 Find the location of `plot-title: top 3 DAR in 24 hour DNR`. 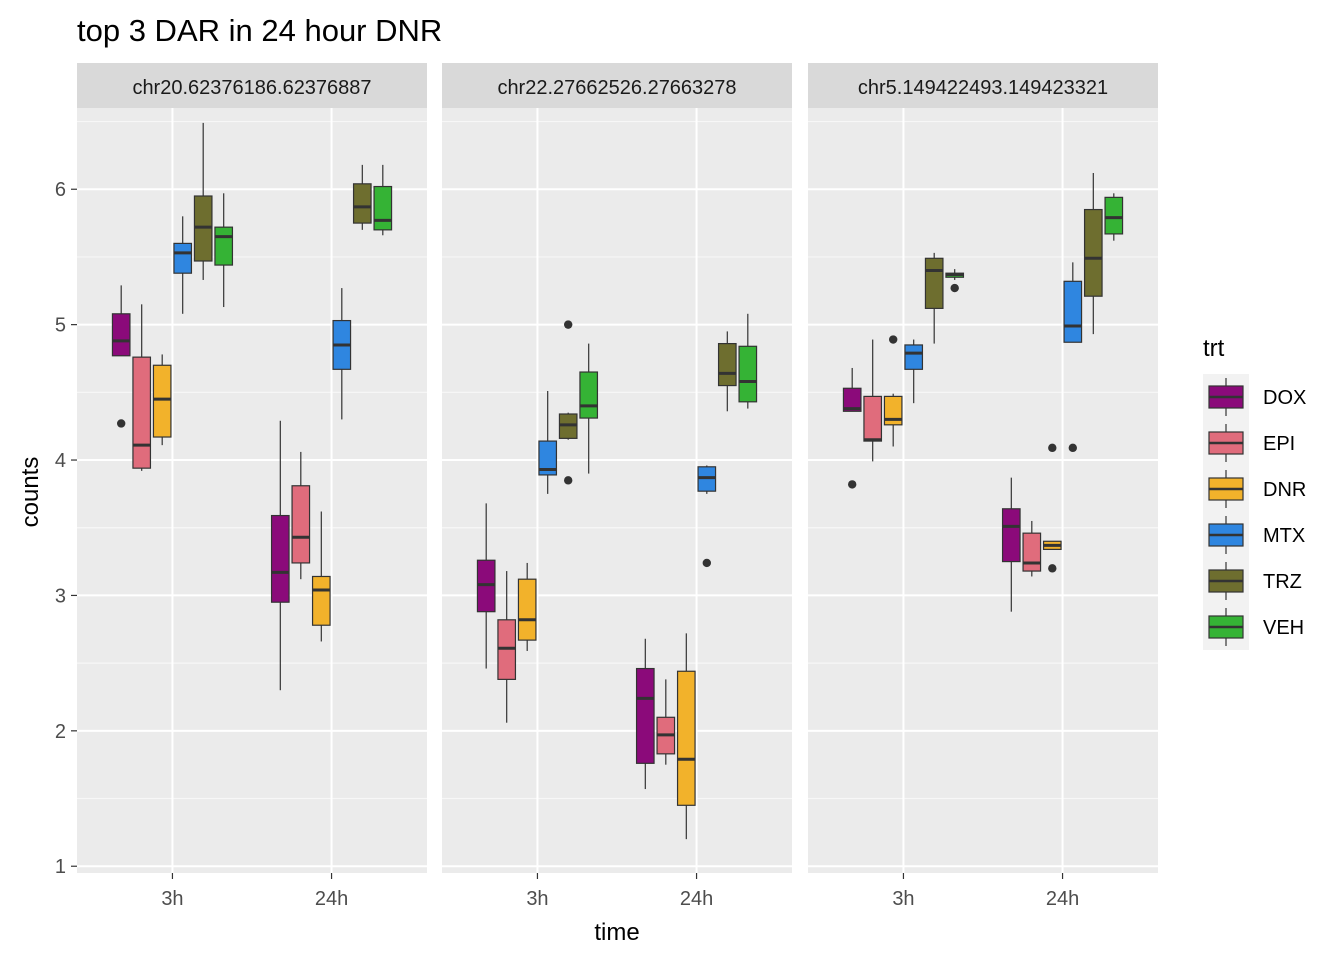

plot-title: top 3 DAR in 24 hour DNR is located at coordinates (259, 30).